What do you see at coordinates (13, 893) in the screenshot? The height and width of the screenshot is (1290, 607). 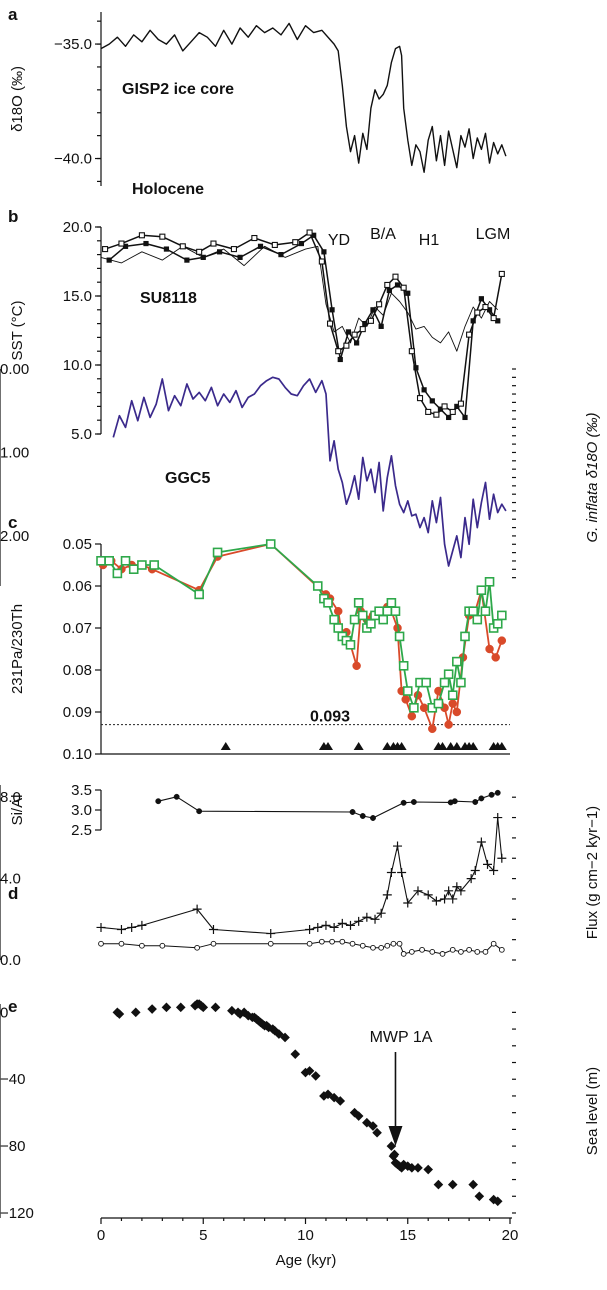 I see `panel-letter-d: d` at bounding box center [13, 893].